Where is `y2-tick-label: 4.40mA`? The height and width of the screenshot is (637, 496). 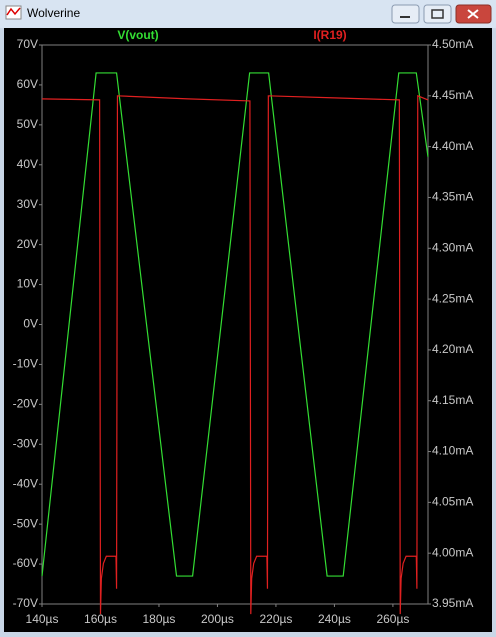 y2-tick-label: 4.40mA is located at coordinates (452, 146).